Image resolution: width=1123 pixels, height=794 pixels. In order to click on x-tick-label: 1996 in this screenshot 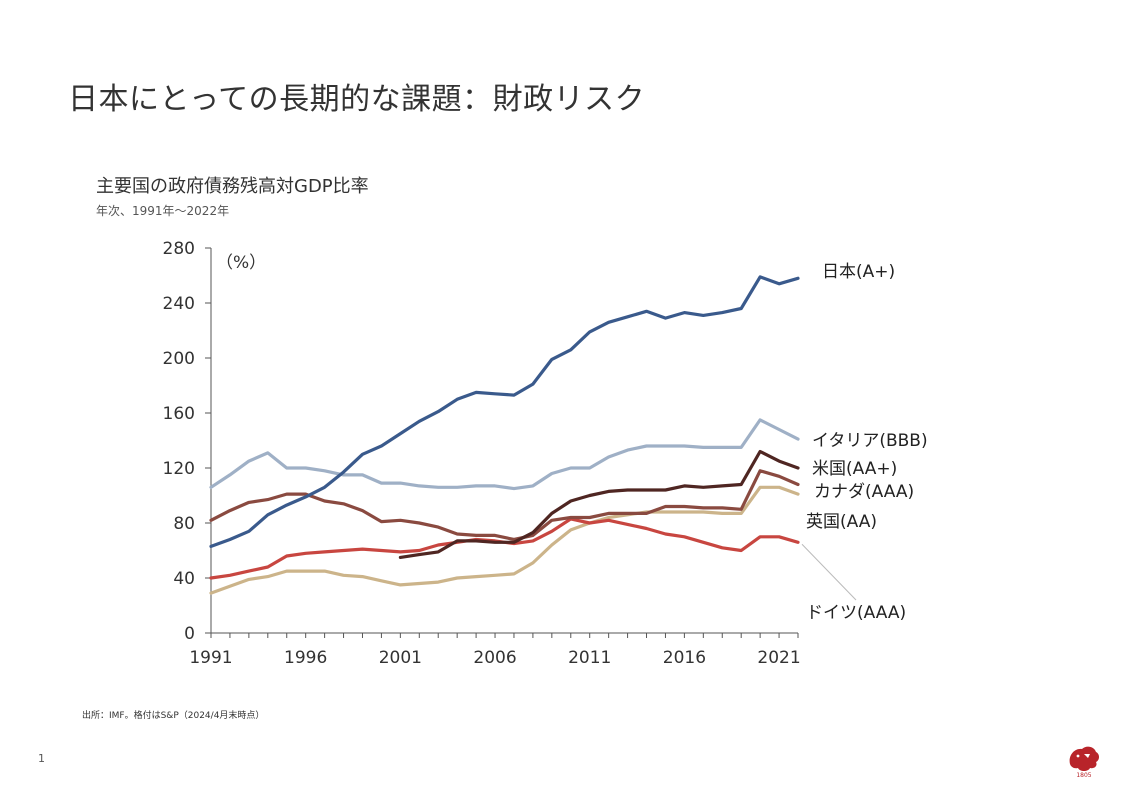, I will do `click(305, 658)`.